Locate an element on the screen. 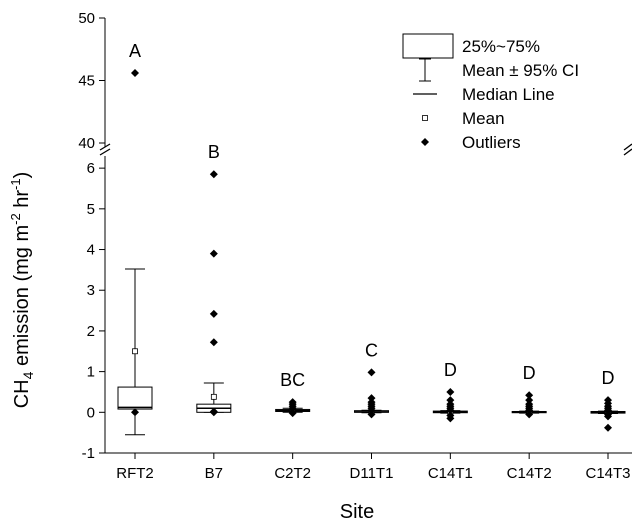 This screenshot has width=632, height=528. y-tick-label: 0 is located at coordinates (91, 412).